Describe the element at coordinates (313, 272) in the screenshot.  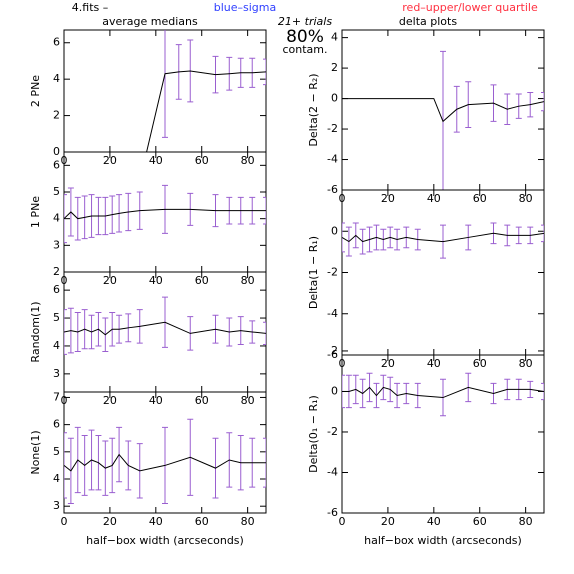
I see `y-axis-label: Delta(1 − R₁)` at that location.